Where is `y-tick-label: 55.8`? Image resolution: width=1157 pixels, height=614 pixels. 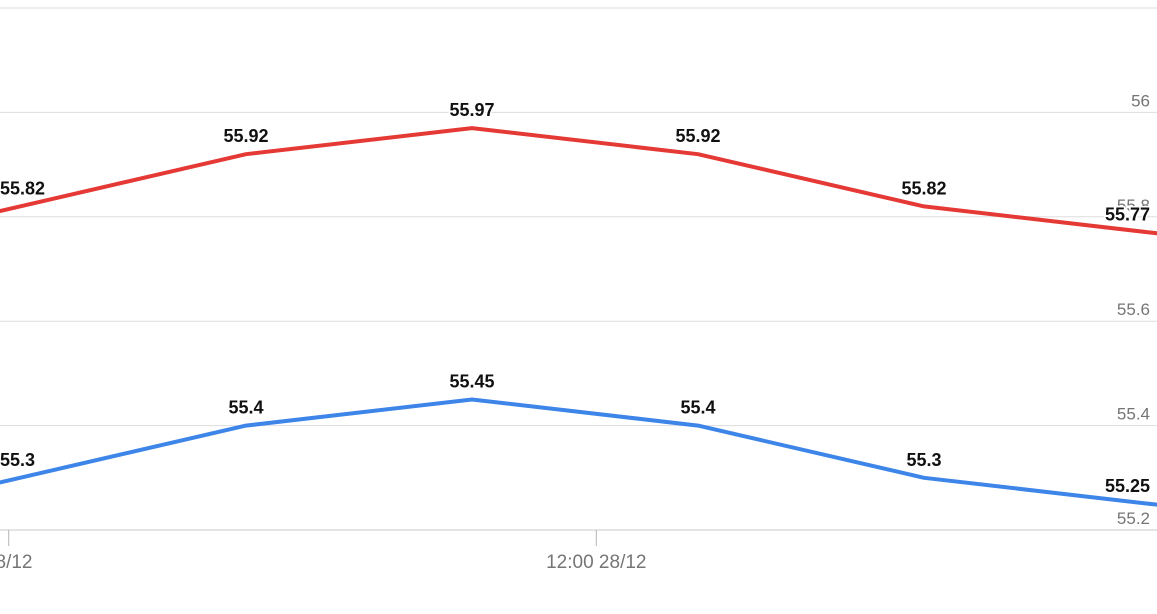 y-tick-label: 55.8 is located at coordinates (1133, 205).